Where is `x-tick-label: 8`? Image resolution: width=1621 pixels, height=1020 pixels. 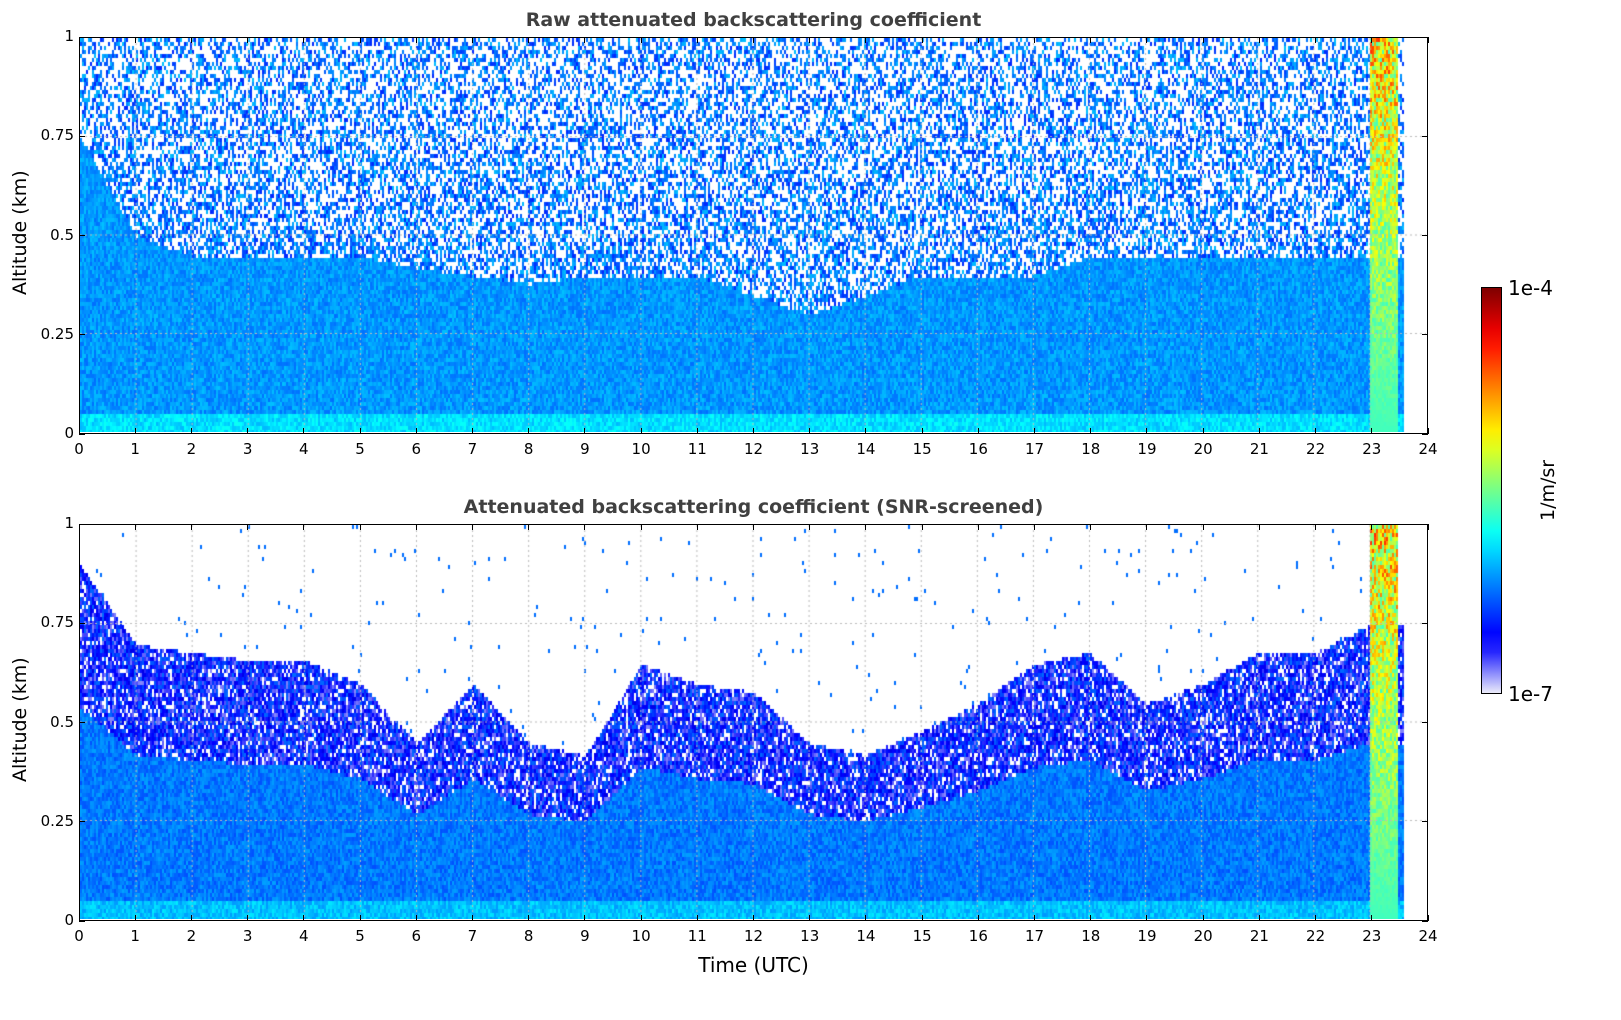
x-tick-label: 8 is located at coordinates (528, 449).